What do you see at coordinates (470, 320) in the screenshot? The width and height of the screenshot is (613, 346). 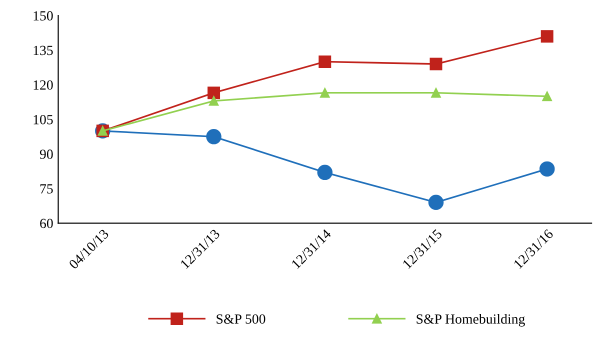 I see `legend-label: S&P Homebuilding` at bounding box center [470, 320].